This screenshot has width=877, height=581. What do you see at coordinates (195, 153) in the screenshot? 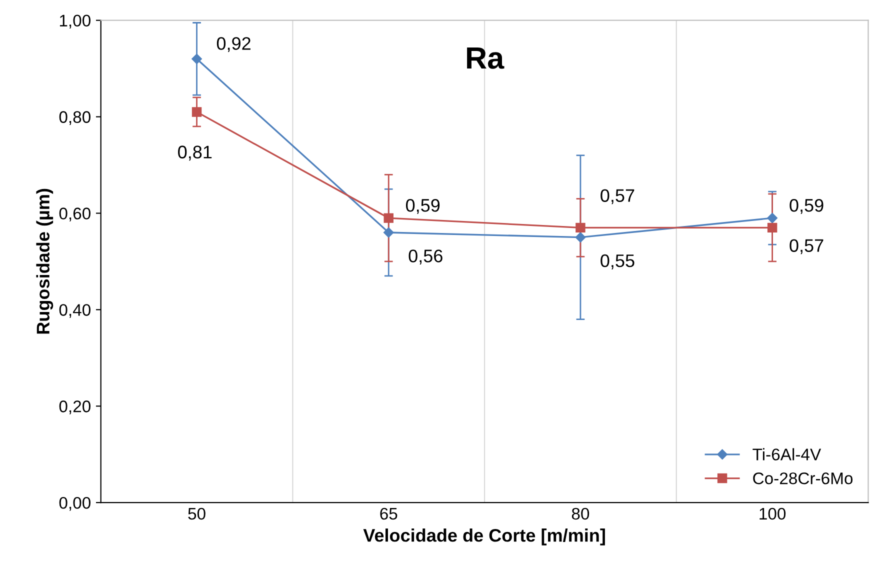
I see `data-label: 0,81` at bounding box center [195, 153].